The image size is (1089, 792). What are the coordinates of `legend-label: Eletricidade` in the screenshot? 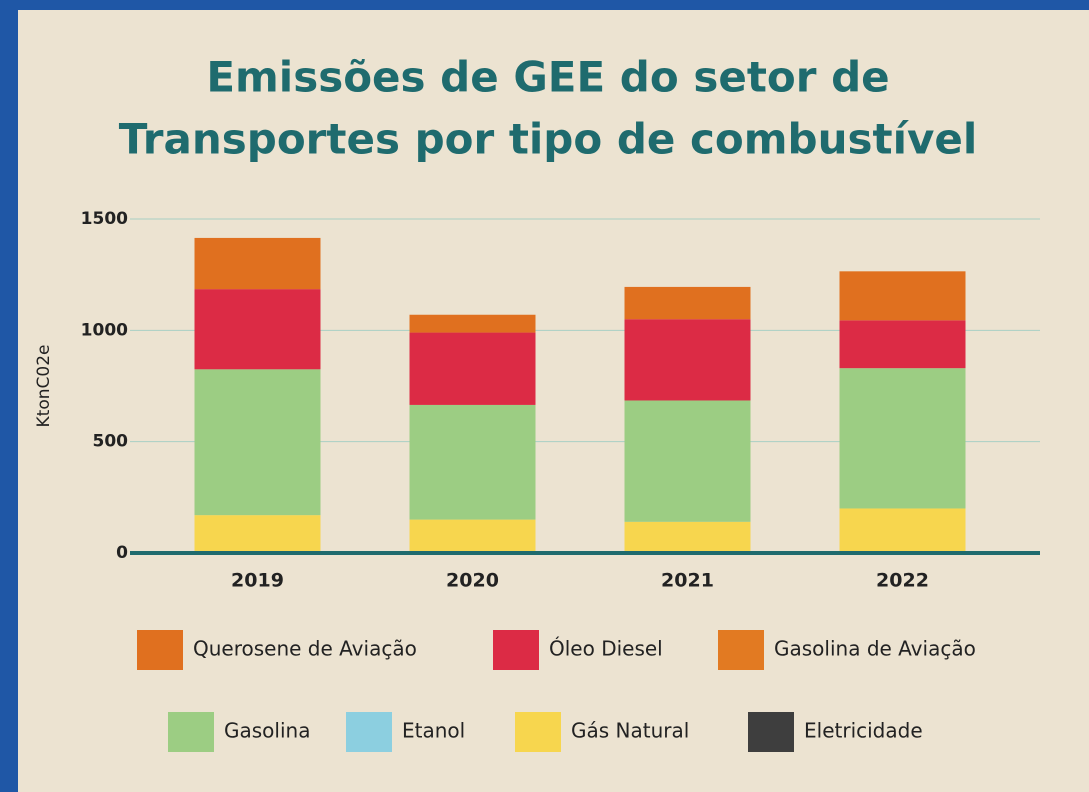 It's located at (863, 731).